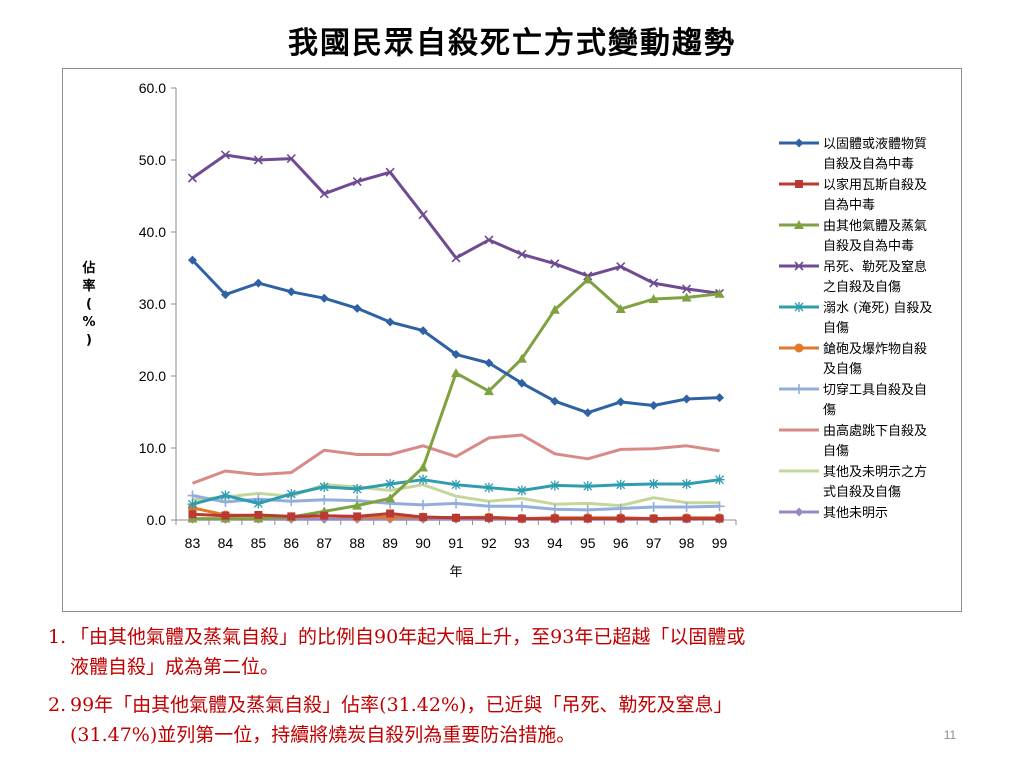  I want to click on x-tick-label: 90, so click(423, 543).